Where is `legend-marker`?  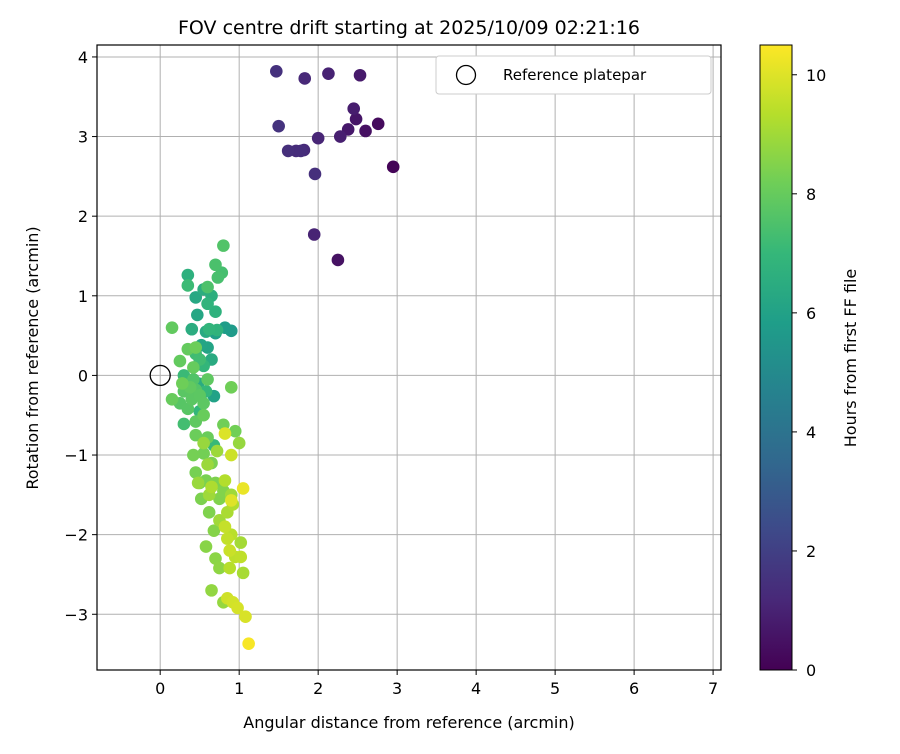
legend-marker is located at coordinates (466, 75).